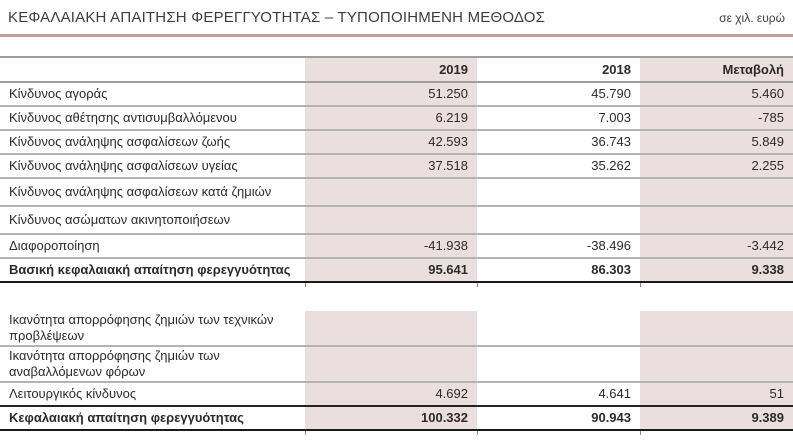 The height and width of the screenshot is (445, 793). What do you see at coordinates (716, 118) in the screenshot?
I see `value-cell-change: -785` at bounding box center [716, 118].